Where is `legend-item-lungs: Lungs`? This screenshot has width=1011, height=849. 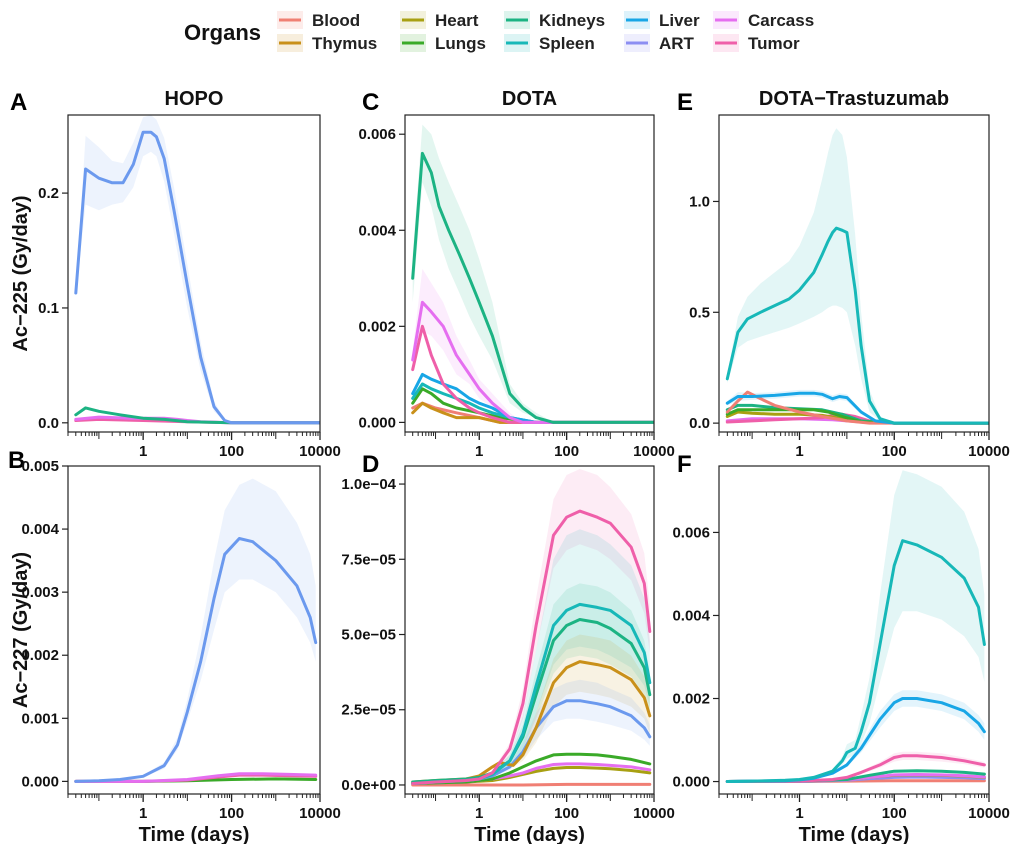 legend-item-lungs: Lungs is located at coordinates (443, 43).